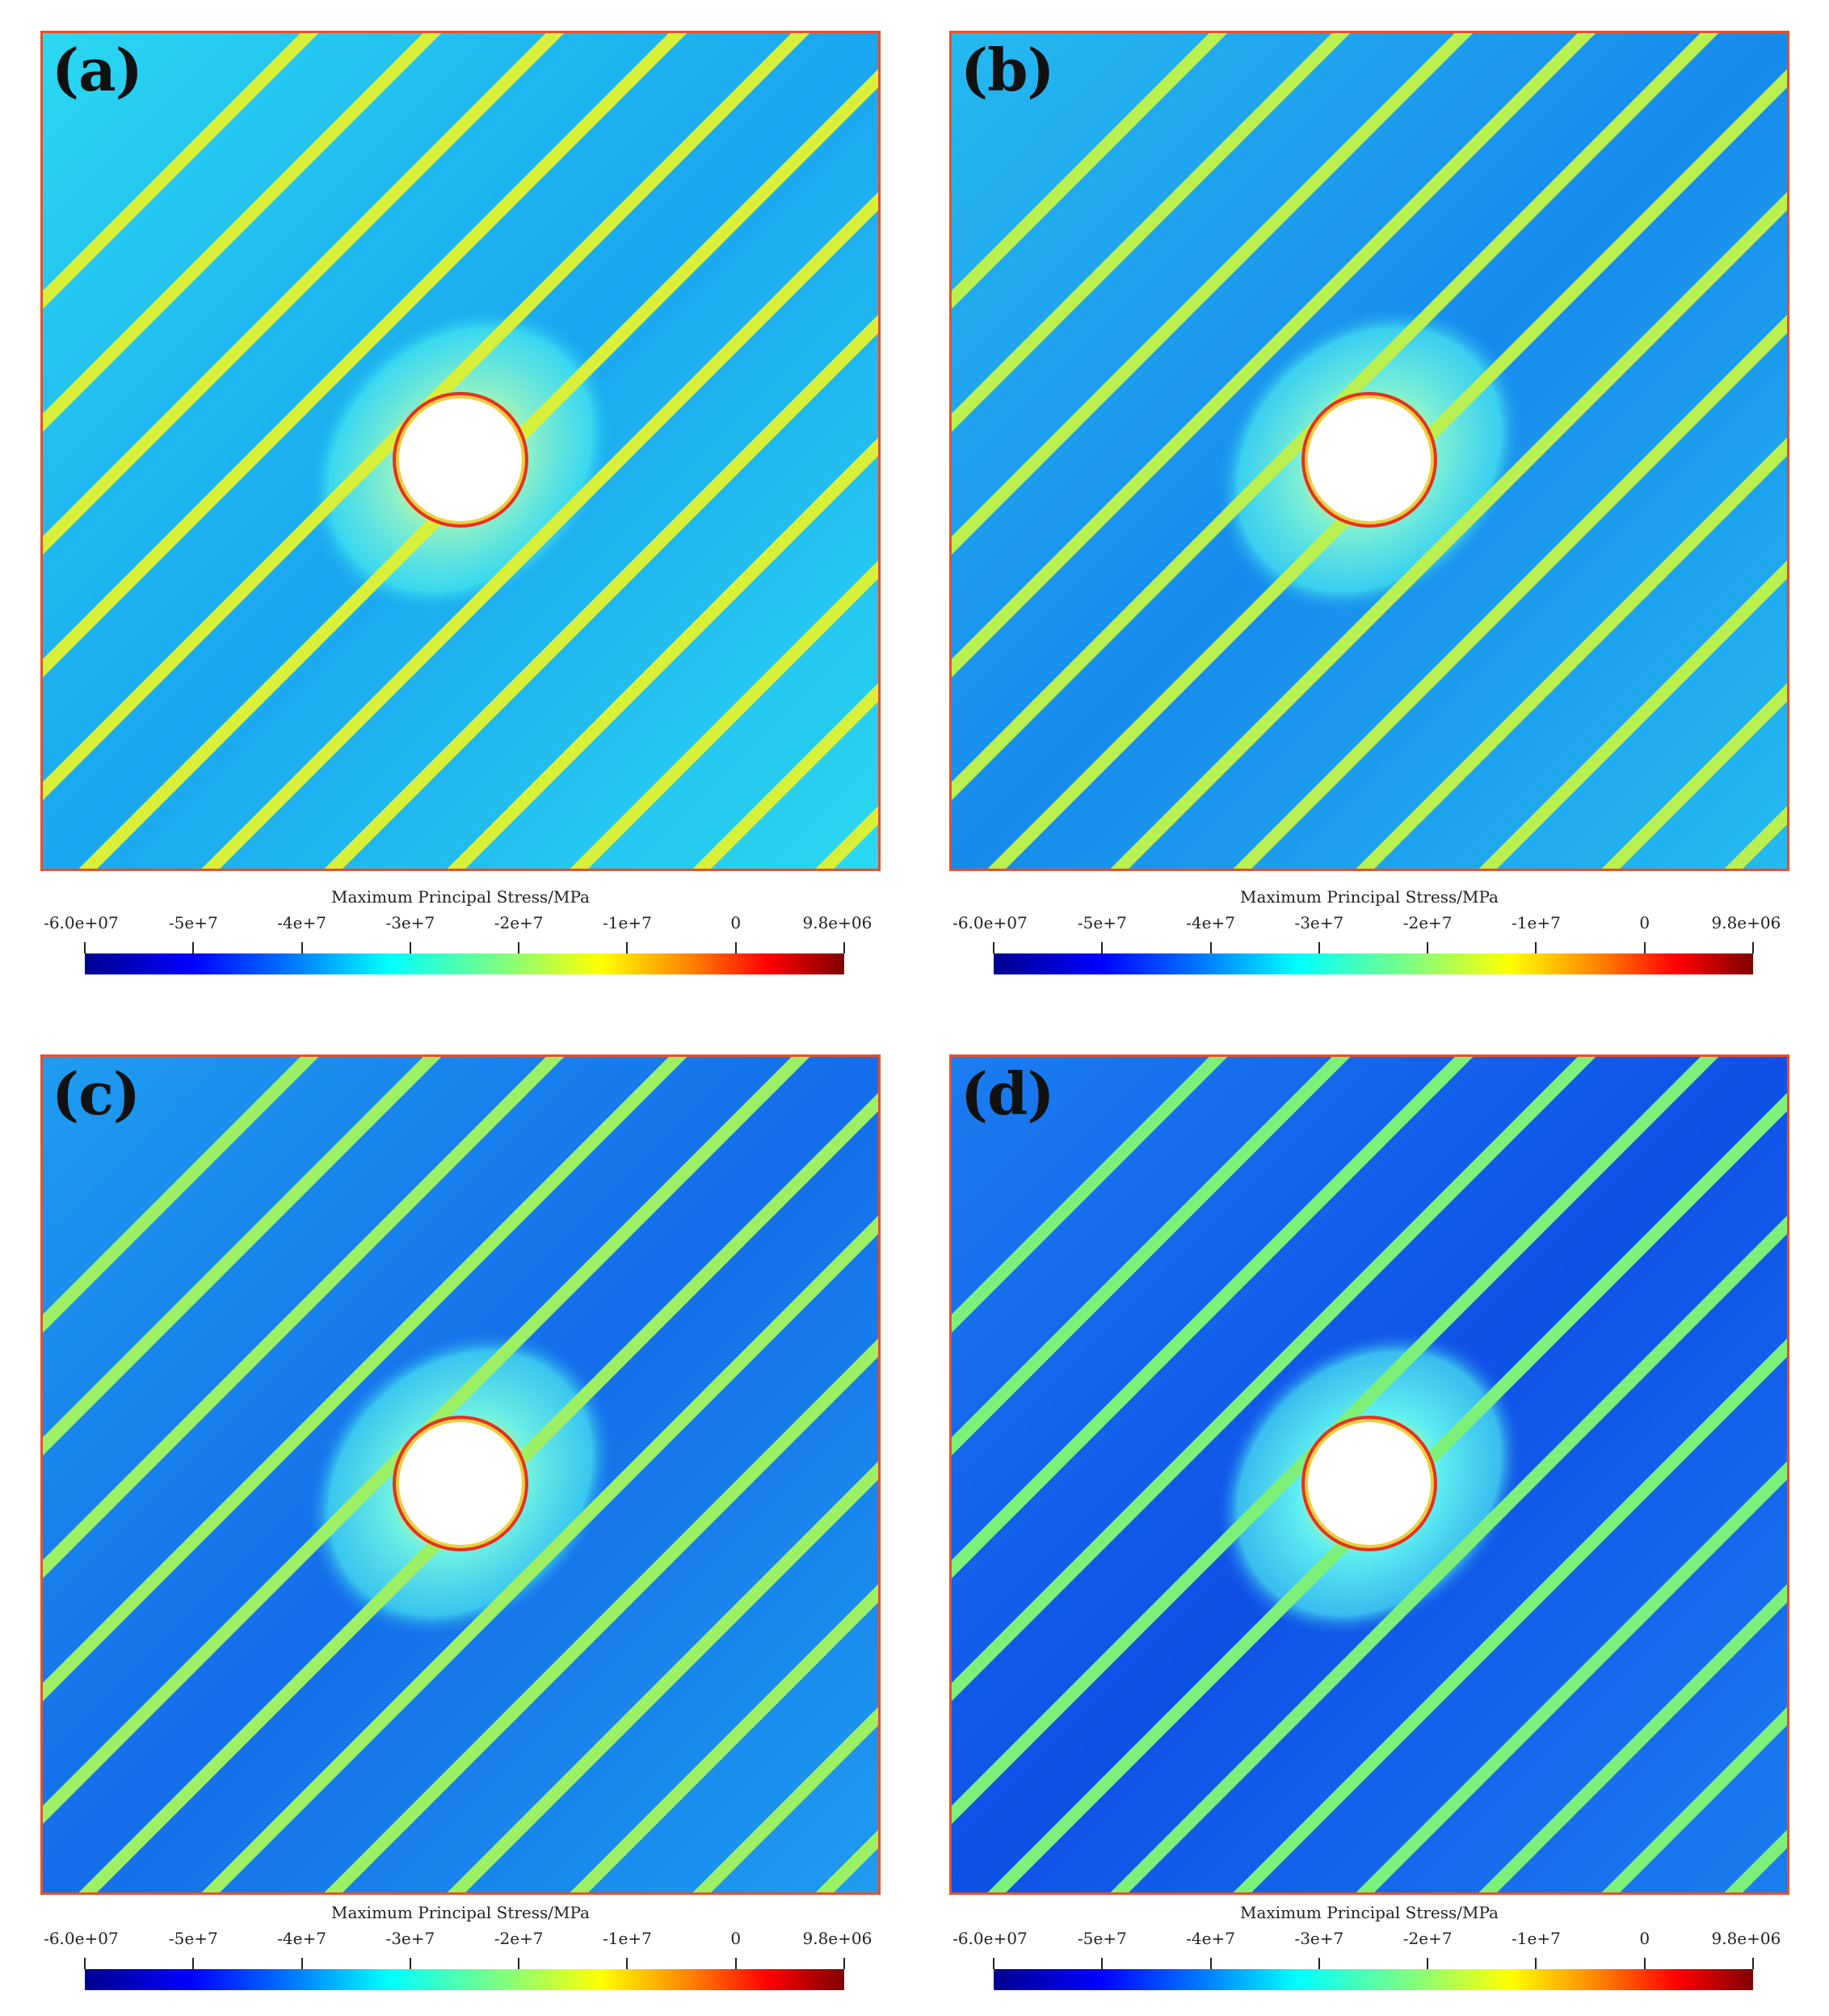 Image resolution: width=1829 pixels, height=2016 pixels. Describe the element at coordinates (96, 1093) in the screenshot. I see `panel-label-c: (c)` at that location.